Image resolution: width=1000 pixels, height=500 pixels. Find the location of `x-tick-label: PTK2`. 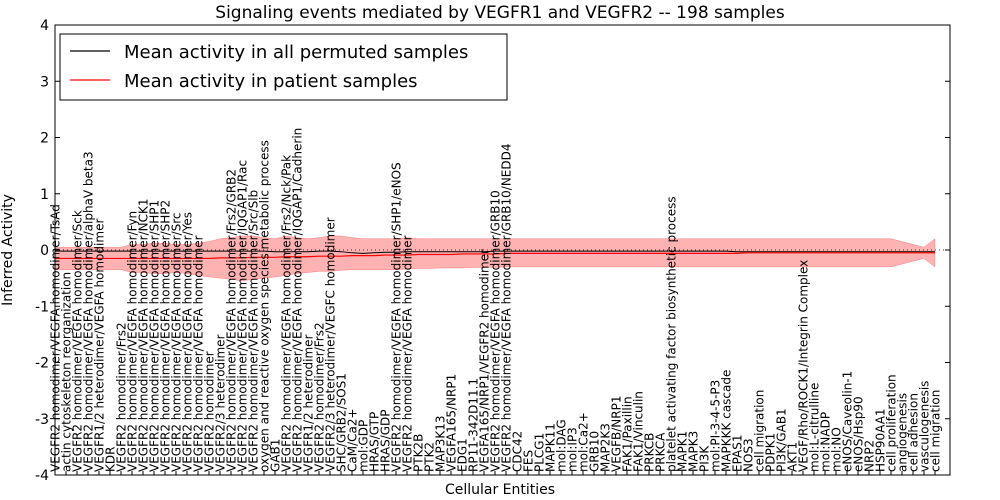

x-tick-label: PTK2 is located at coordinates (430, 457).